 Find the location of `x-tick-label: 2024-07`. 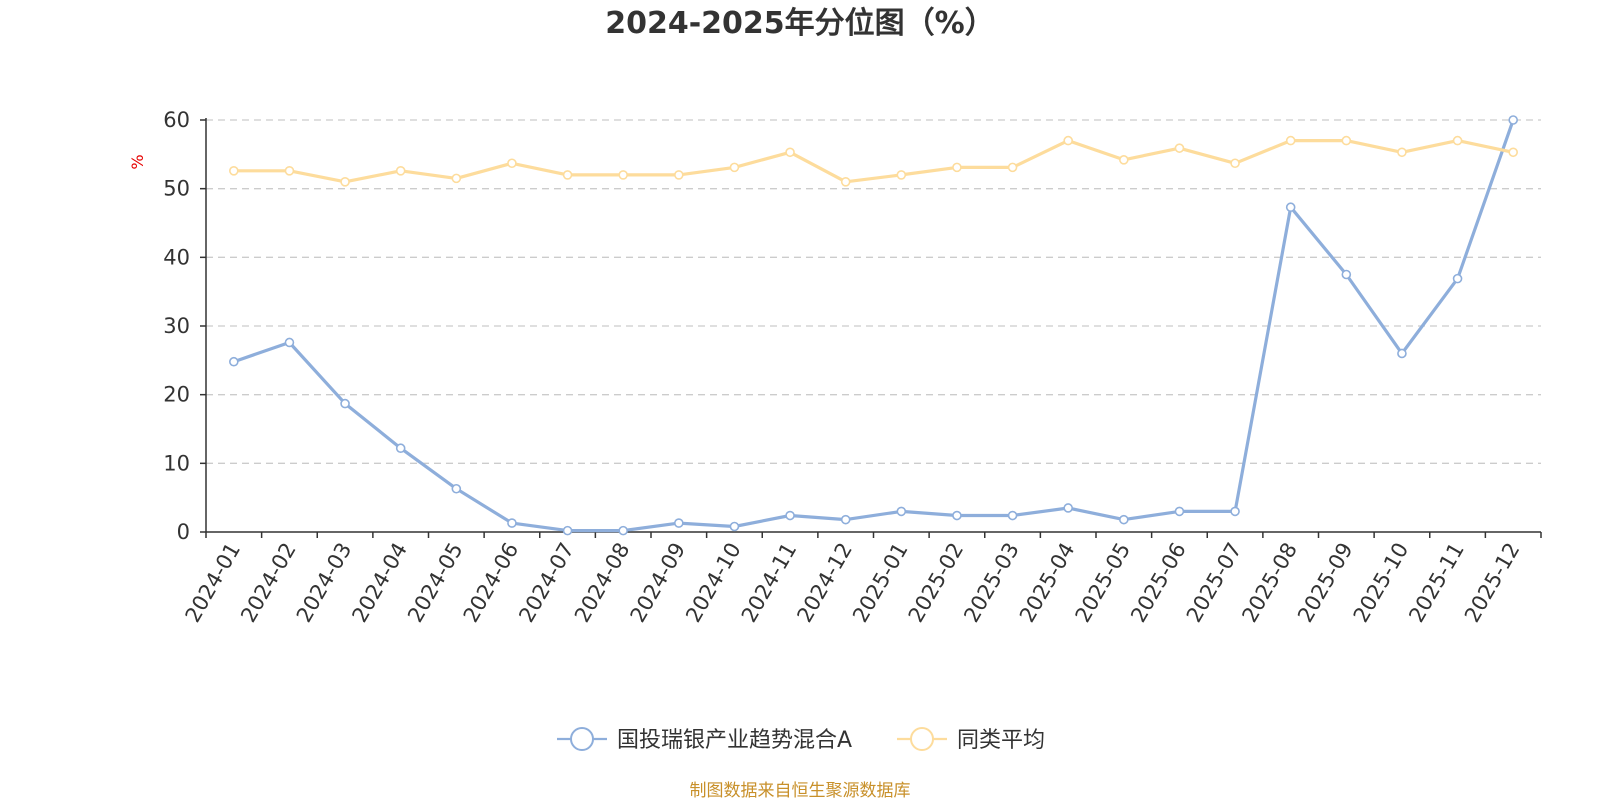

x-tick-label: 2024-07 is located at coordinates (546, 583).